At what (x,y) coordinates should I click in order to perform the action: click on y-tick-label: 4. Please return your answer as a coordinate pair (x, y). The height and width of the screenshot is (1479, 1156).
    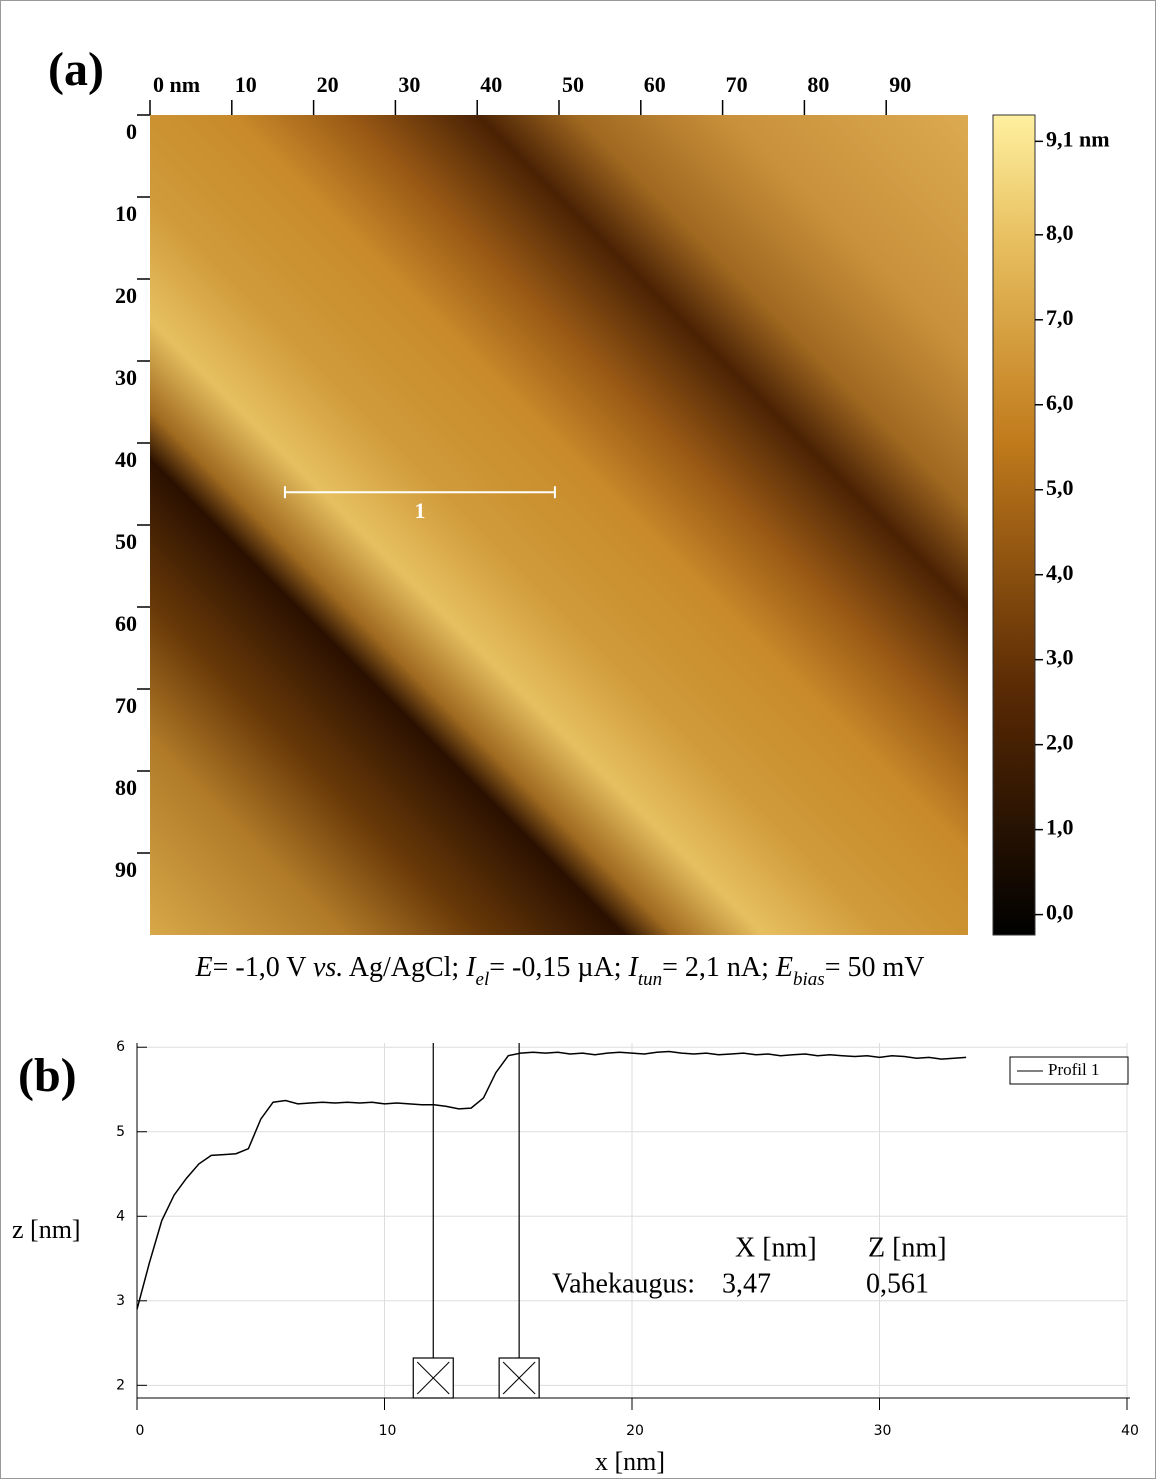
    Looking at the image, I should click on (120, 1216).